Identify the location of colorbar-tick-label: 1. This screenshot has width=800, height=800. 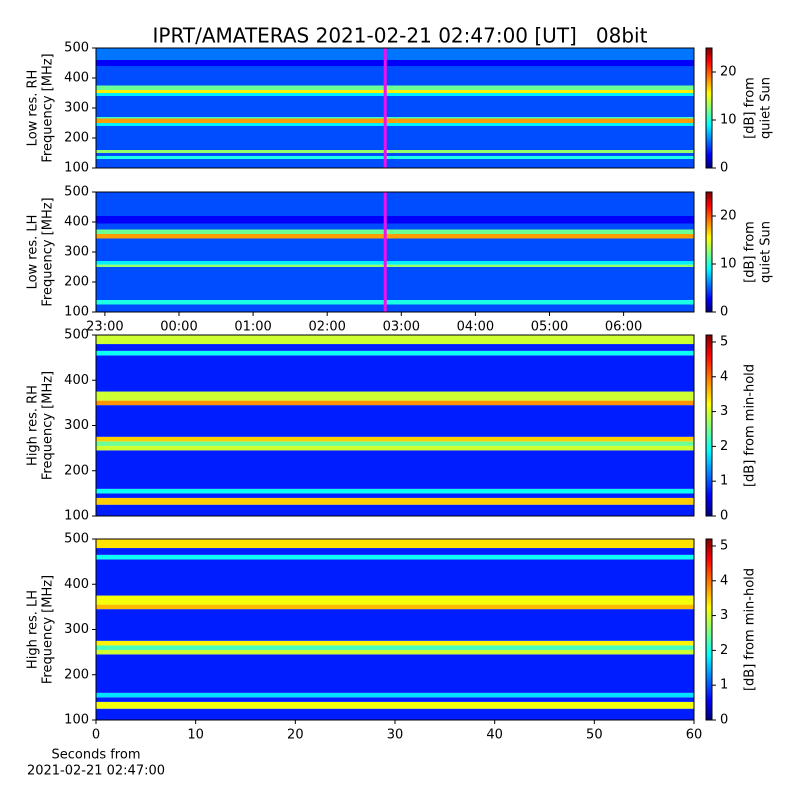
(724, 685).